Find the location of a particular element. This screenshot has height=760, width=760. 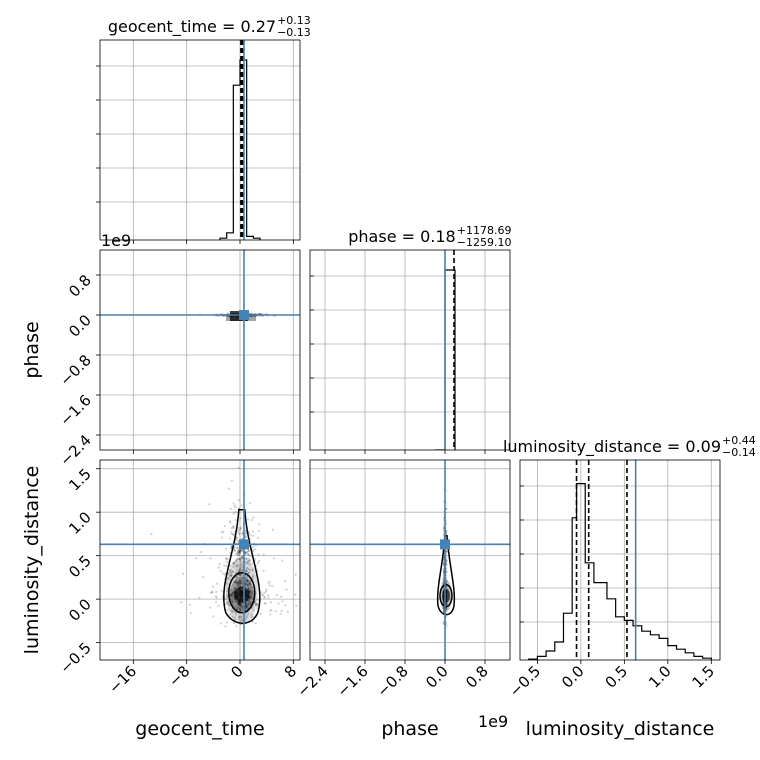

tick-label: −0.8 is located at coordinates (392, 681).